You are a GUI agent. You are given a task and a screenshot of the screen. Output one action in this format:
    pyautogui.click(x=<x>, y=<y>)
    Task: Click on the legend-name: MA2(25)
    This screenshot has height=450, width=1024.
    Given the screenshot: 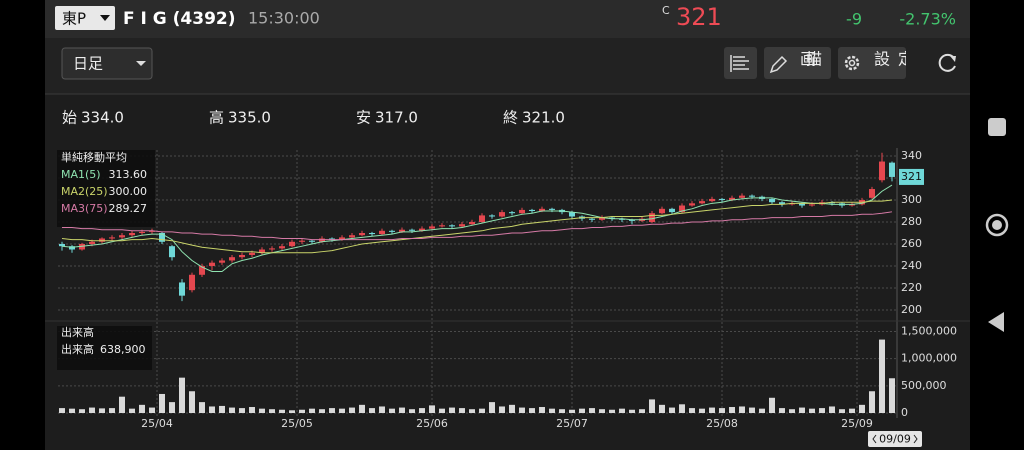 What is the action you would take?
    pyautogui.click(x=84, y=191)
    